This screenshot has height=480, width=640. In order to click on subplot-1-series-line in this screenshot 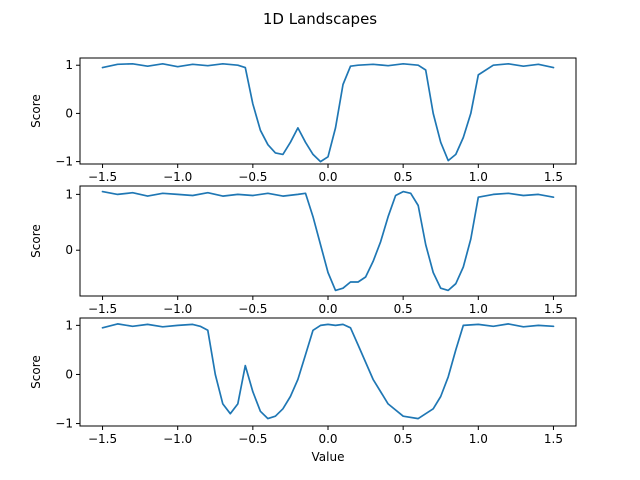, I will do `click(328, 112)`.